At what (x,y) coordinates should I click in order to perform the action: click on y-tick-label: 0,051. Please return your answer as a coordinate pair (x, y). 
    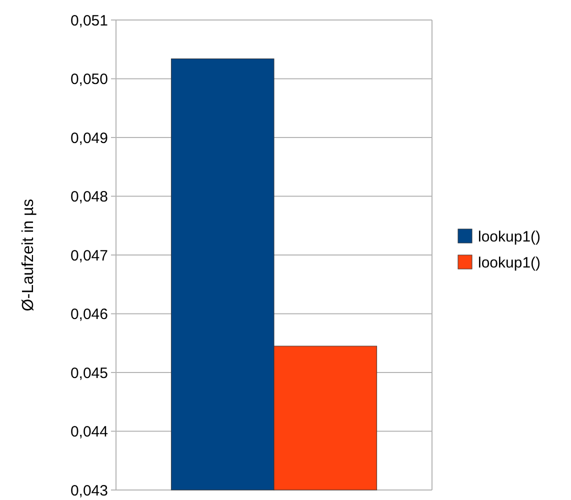
    Looking at the image, I should click on (89, 21).